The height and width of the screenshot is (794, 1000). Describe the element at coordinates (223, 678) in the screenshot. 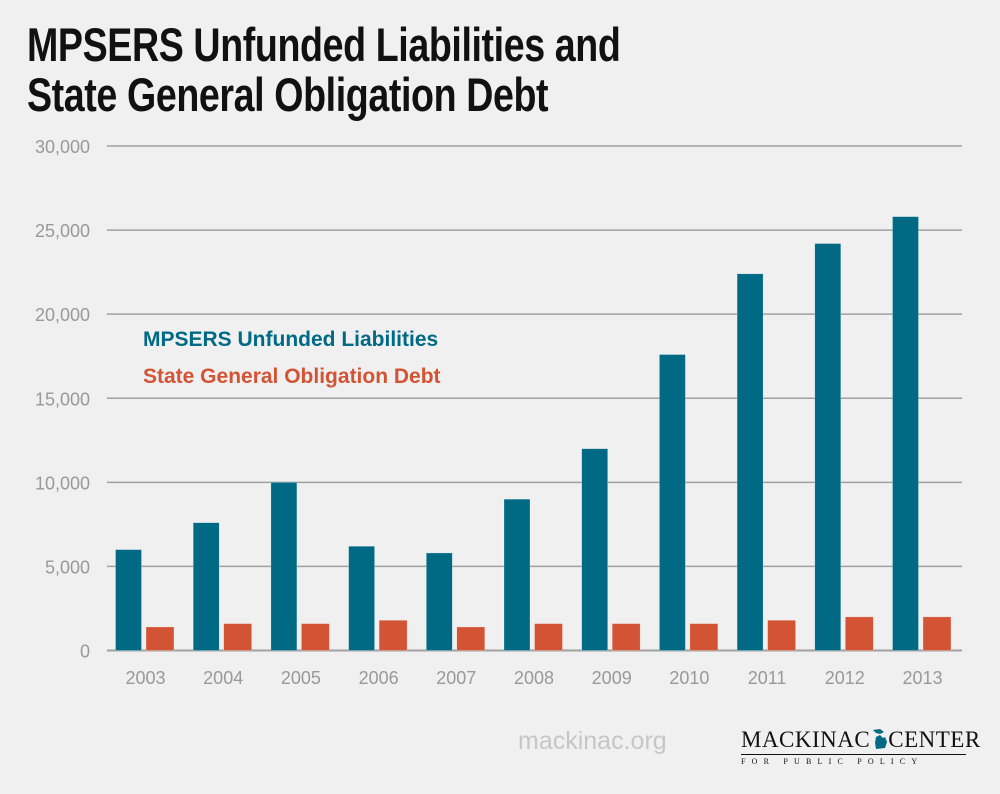

I see `x-tick-label: 2004` at that location.